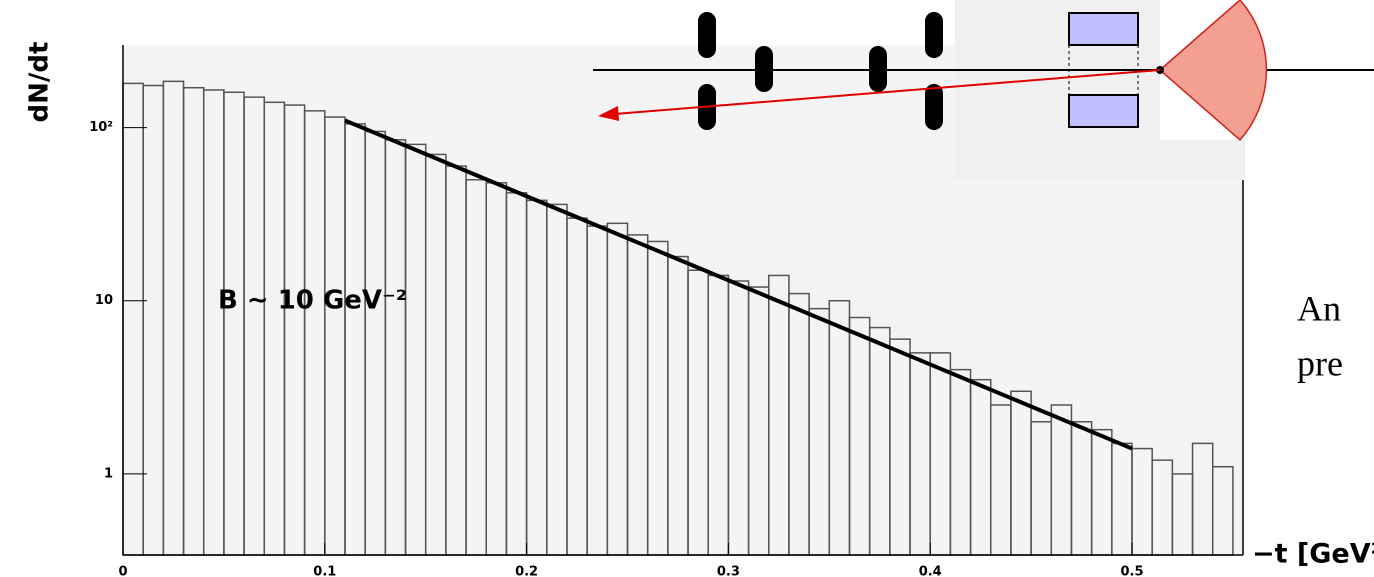  What do you see at coordinates (930, 571) in the screenshot?
I see `x-tick-label: 0.4` at bounding box center [930, 571].